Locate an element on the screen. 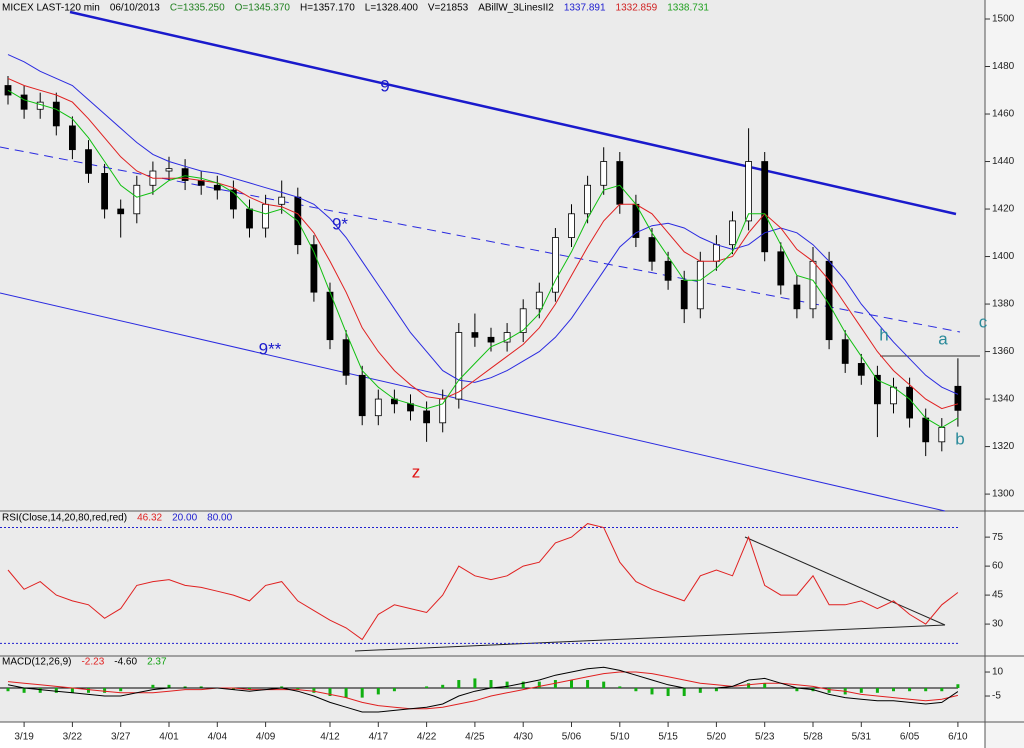 Image resolution: width=1024 pixels, height=748 pixels. x-tick-label: 3/19 is located at coordinates (24, 737).